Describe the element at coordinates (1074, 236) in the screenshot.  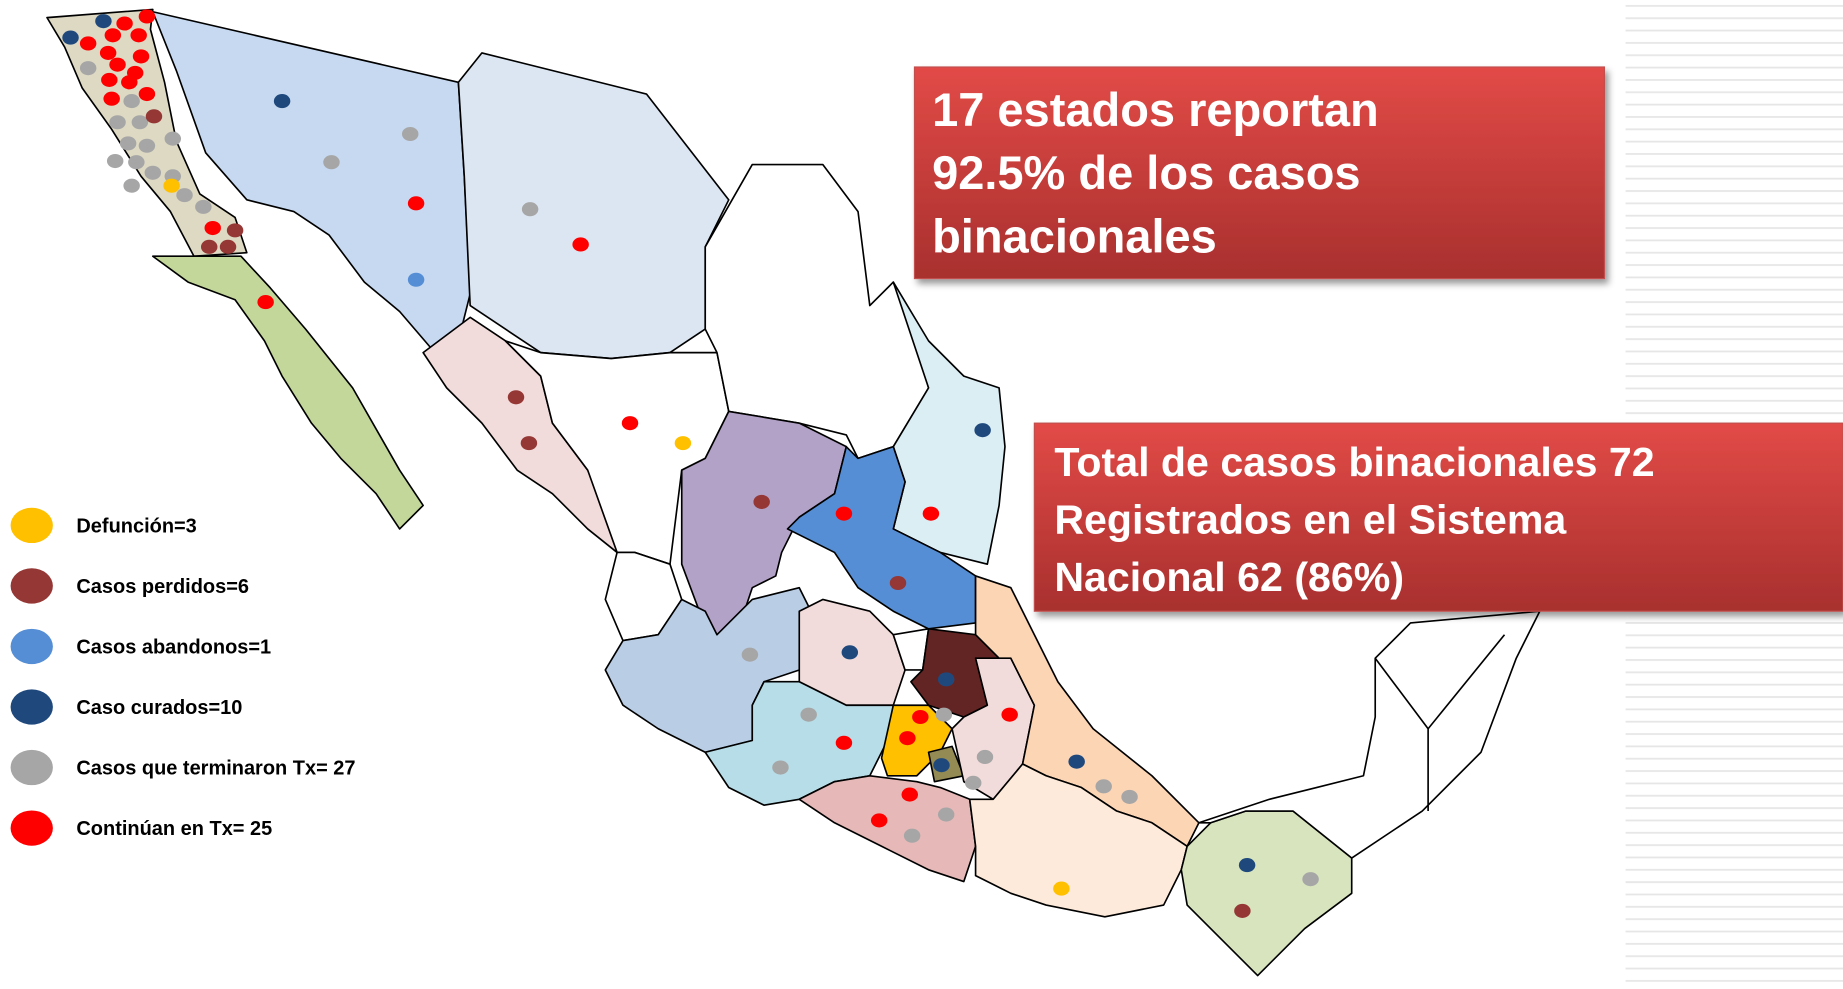
I see `callout-text: binacionales` at that location.